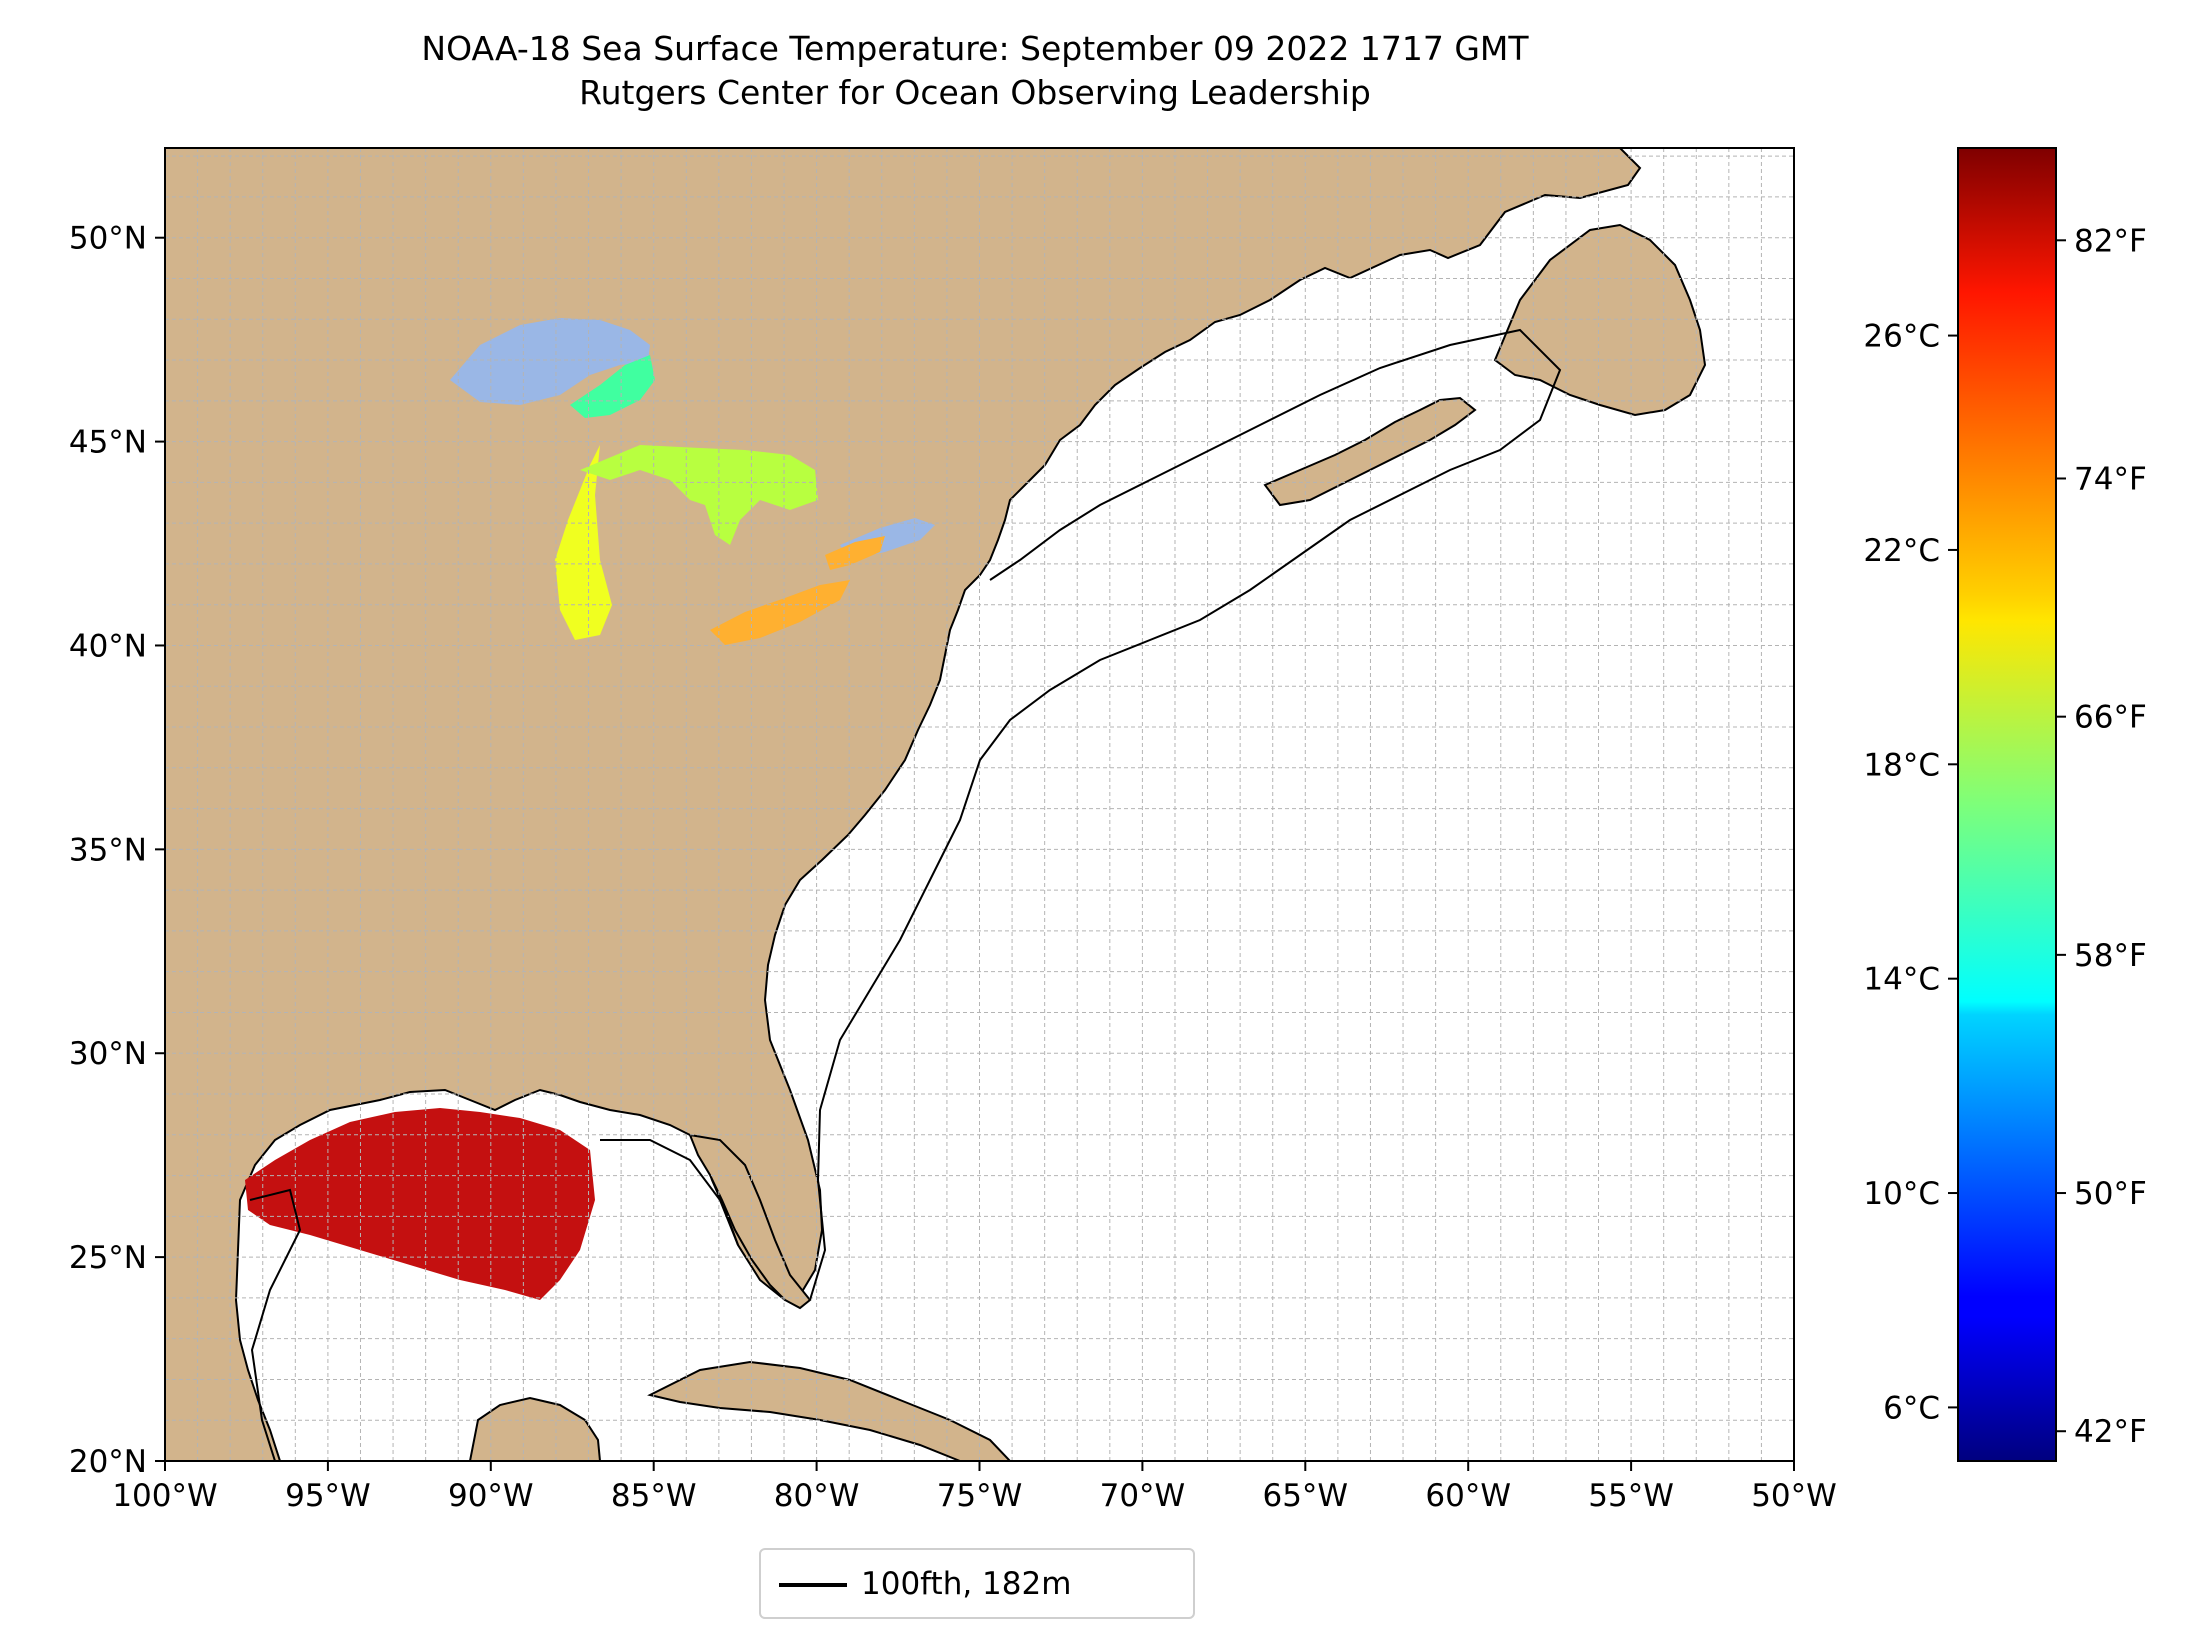  What do you see at coordinates (966, 1584) in the screenshot?
I see `legend-label: 100fth, 182m` at bounding box center [966, 1584].